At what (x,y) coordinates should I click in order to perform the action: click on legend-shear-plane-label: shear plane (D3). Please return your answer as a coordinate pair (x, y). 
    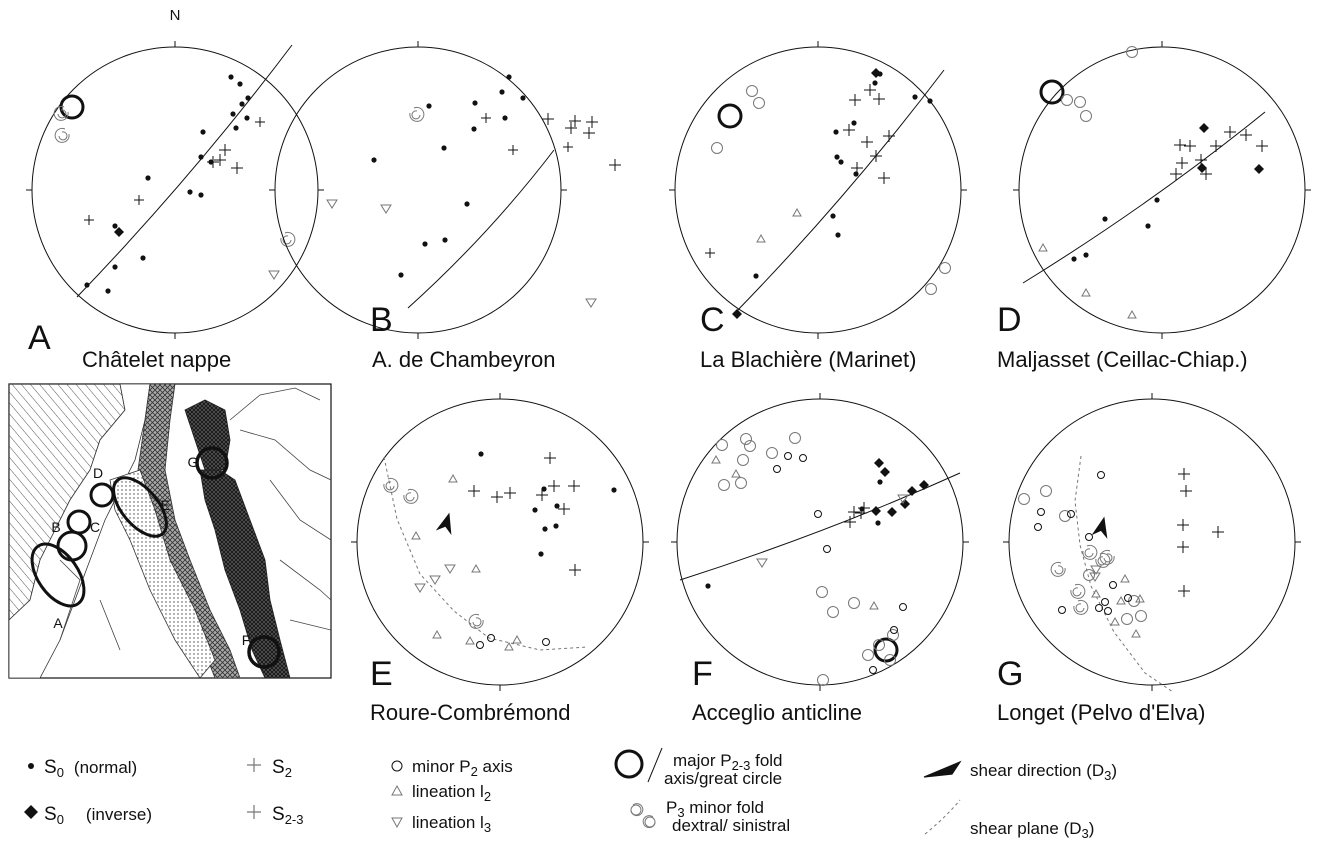
    Looking at the image, I should click on (1032, 830).